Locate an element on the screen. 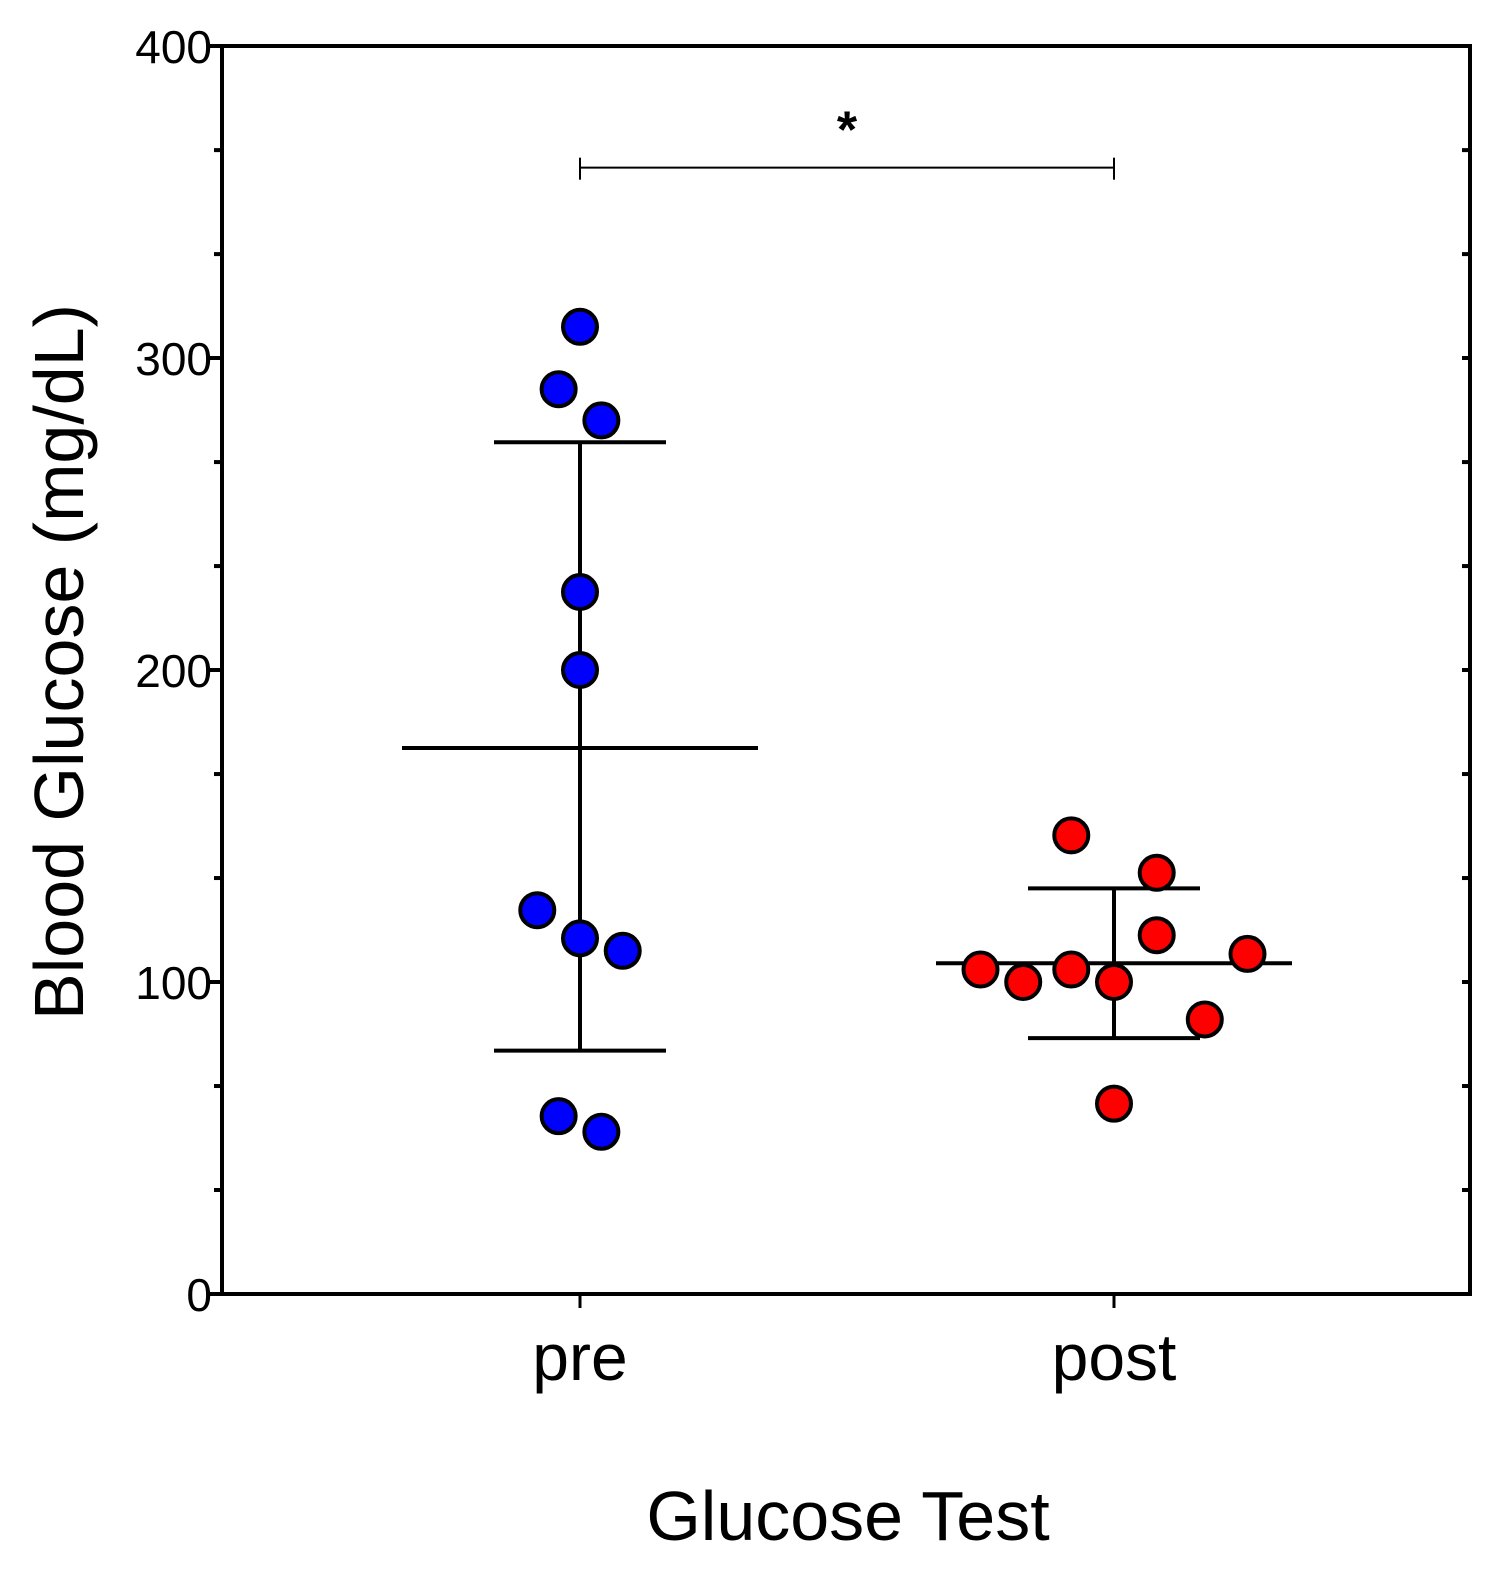  significance-label: * is located at coordinates (847, 131).